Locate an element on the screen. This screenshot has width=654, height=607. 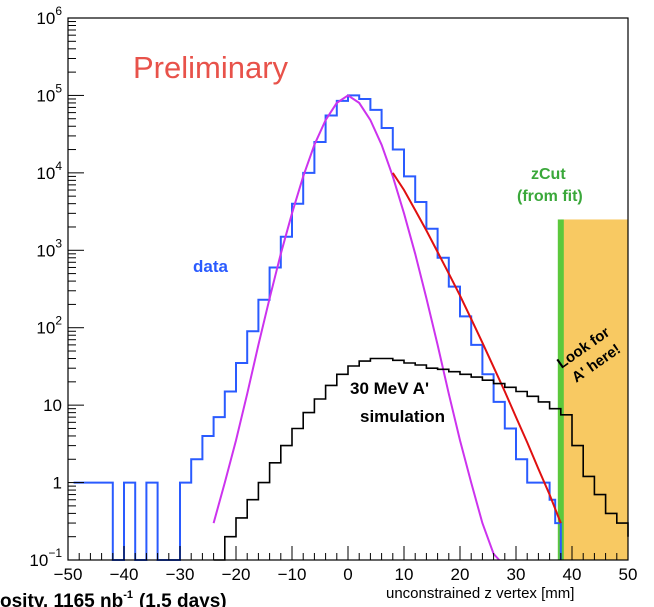
x-tick-label: 20 is located at coordinates (460, 574).